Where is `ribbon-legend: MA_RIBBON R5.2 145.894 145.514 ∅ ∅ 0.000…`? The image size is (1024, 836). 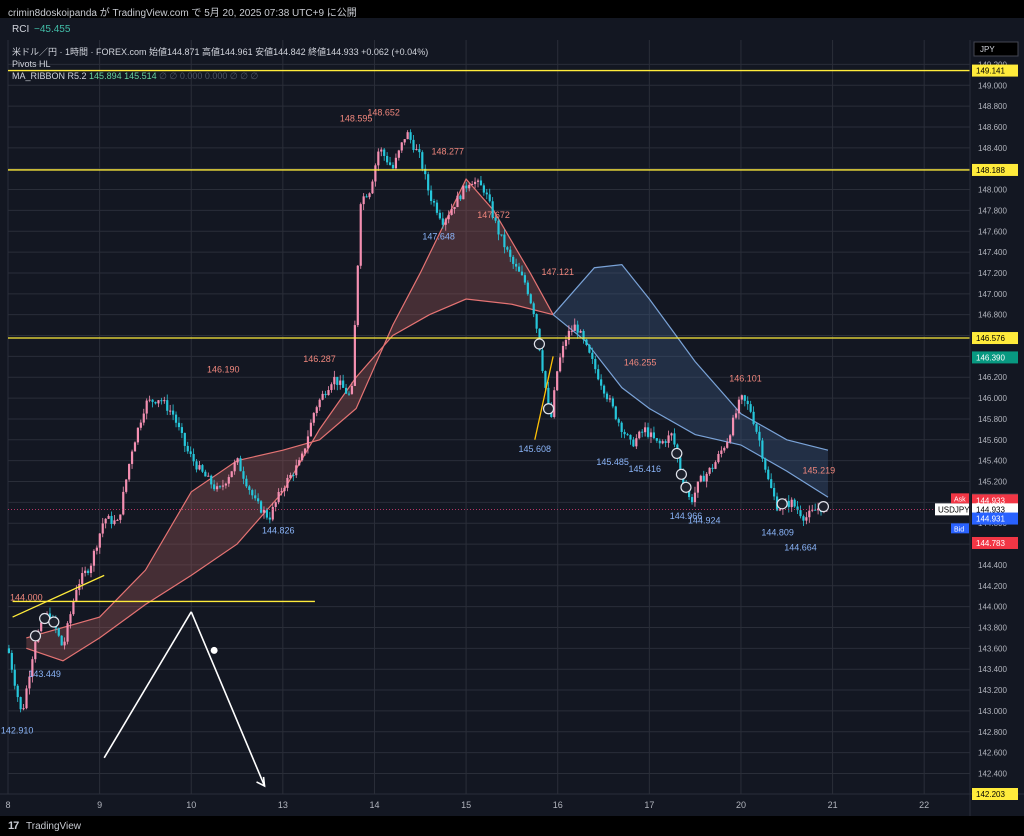
ribbon-legend: MA_RIBBON R5.2 145.894 145.514 ∅ ∅ 0.000… is located at coordinates (220, 76).